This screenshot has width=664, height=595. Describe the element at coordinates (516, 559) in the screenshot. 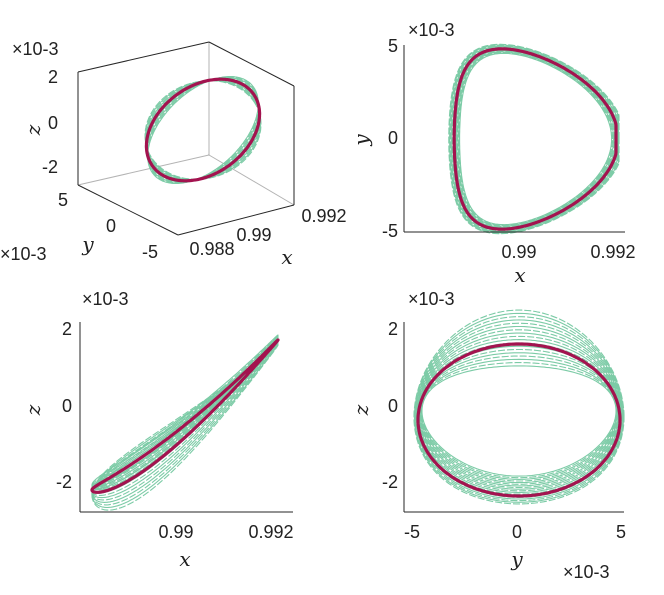

I see `x-axis-label: y` at that location.